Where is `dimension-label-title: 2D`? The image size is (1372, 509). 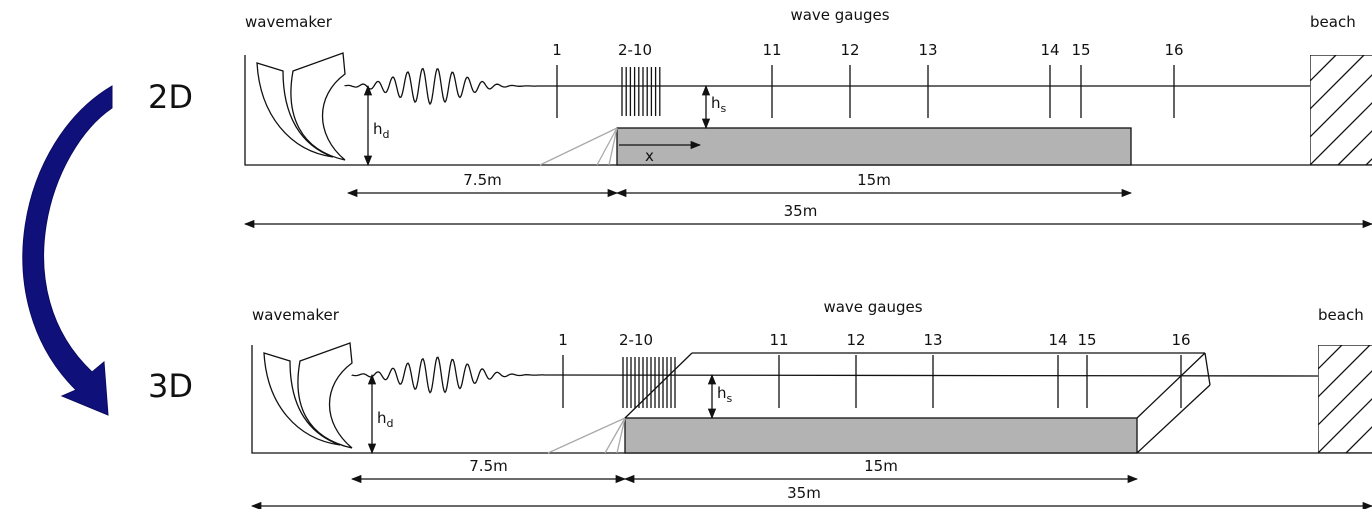 dimension-label-title: 2D is located at coordinates (170, 97).